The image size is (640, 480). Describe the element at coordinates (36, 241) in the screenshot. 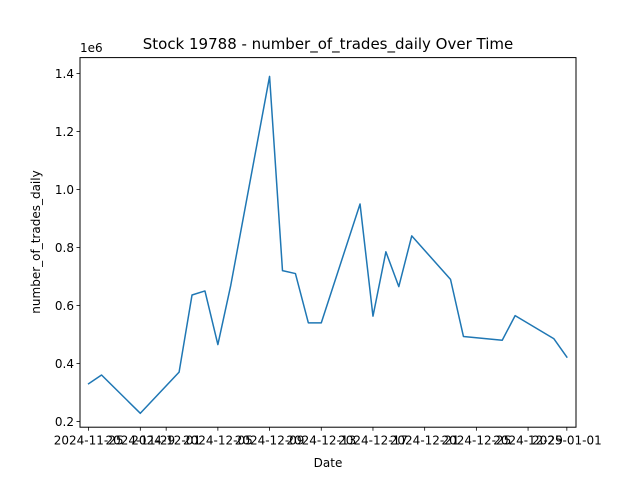

I see `y-axis-label: number_of_trades_daily` at that location.